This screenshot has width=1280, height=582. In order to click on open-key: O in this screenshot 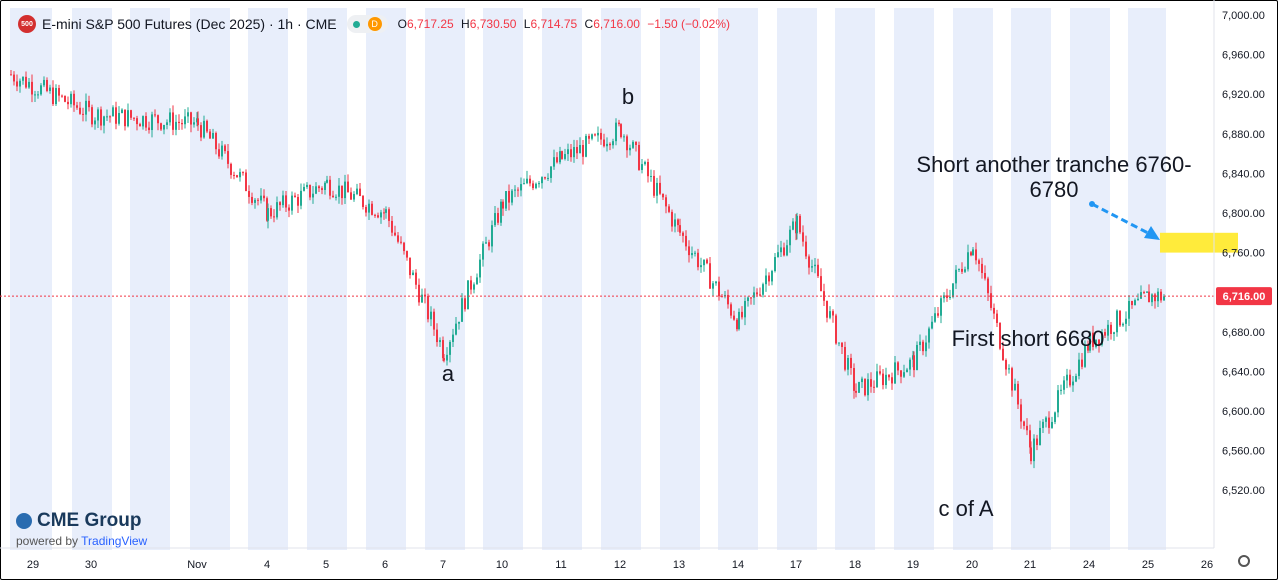, I will do `click(402, 24)`.